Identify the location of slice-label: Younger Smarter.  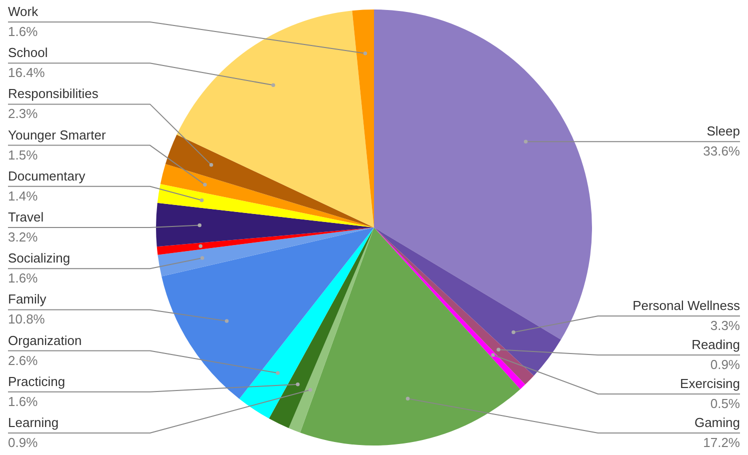
(57, 134).